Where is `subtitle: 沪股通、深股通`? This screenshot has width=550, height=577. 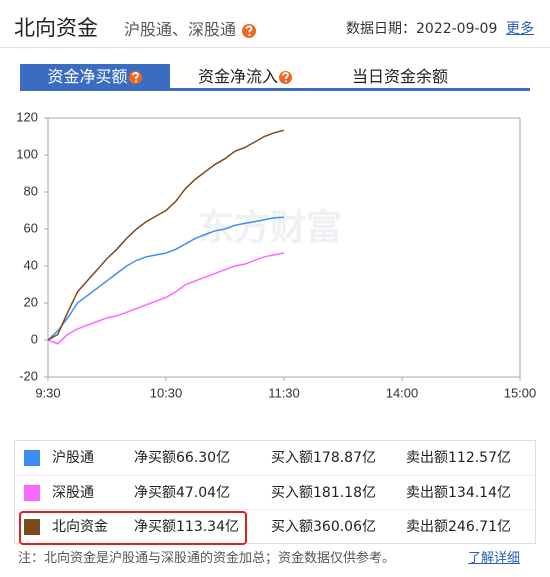
subtitle: 沪股通、深股通 is located at coordinates (190, 28).